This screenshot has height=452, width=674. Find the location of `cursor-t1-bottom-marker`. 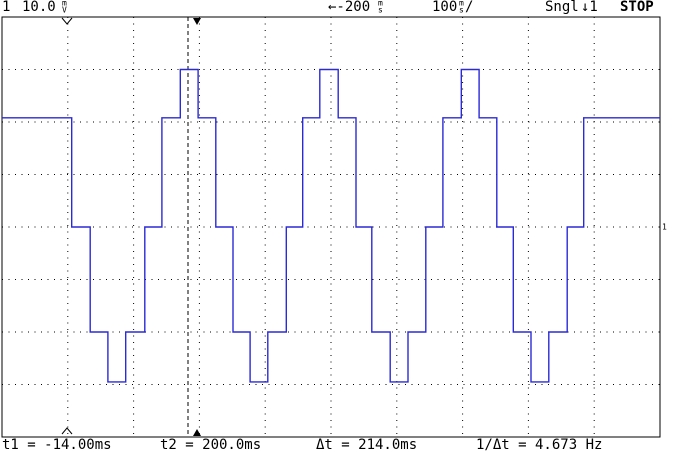

cursor-t1-bottom-marker is located at coordinates (67, 431).